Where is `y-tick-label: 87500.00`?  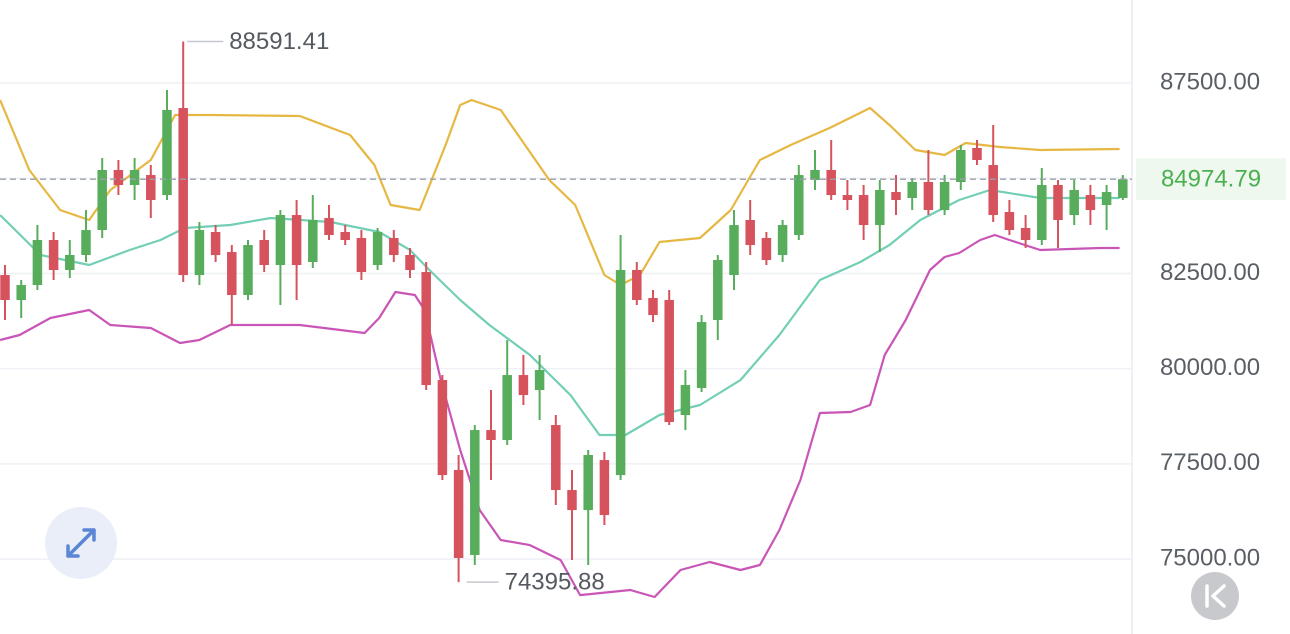
y-tick-label: 87500.00 is located at coordinates (1210, 81).